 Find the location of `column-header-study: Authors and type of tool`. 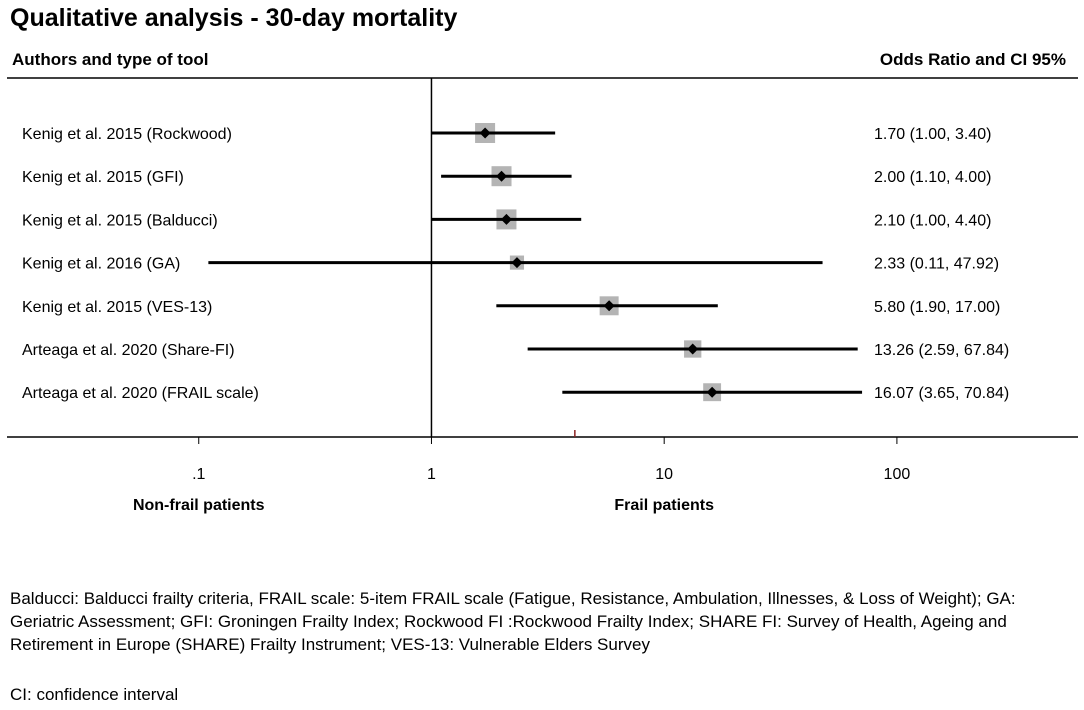

column-header-study: Authors and type of tool is located at coordinates (110, 59).